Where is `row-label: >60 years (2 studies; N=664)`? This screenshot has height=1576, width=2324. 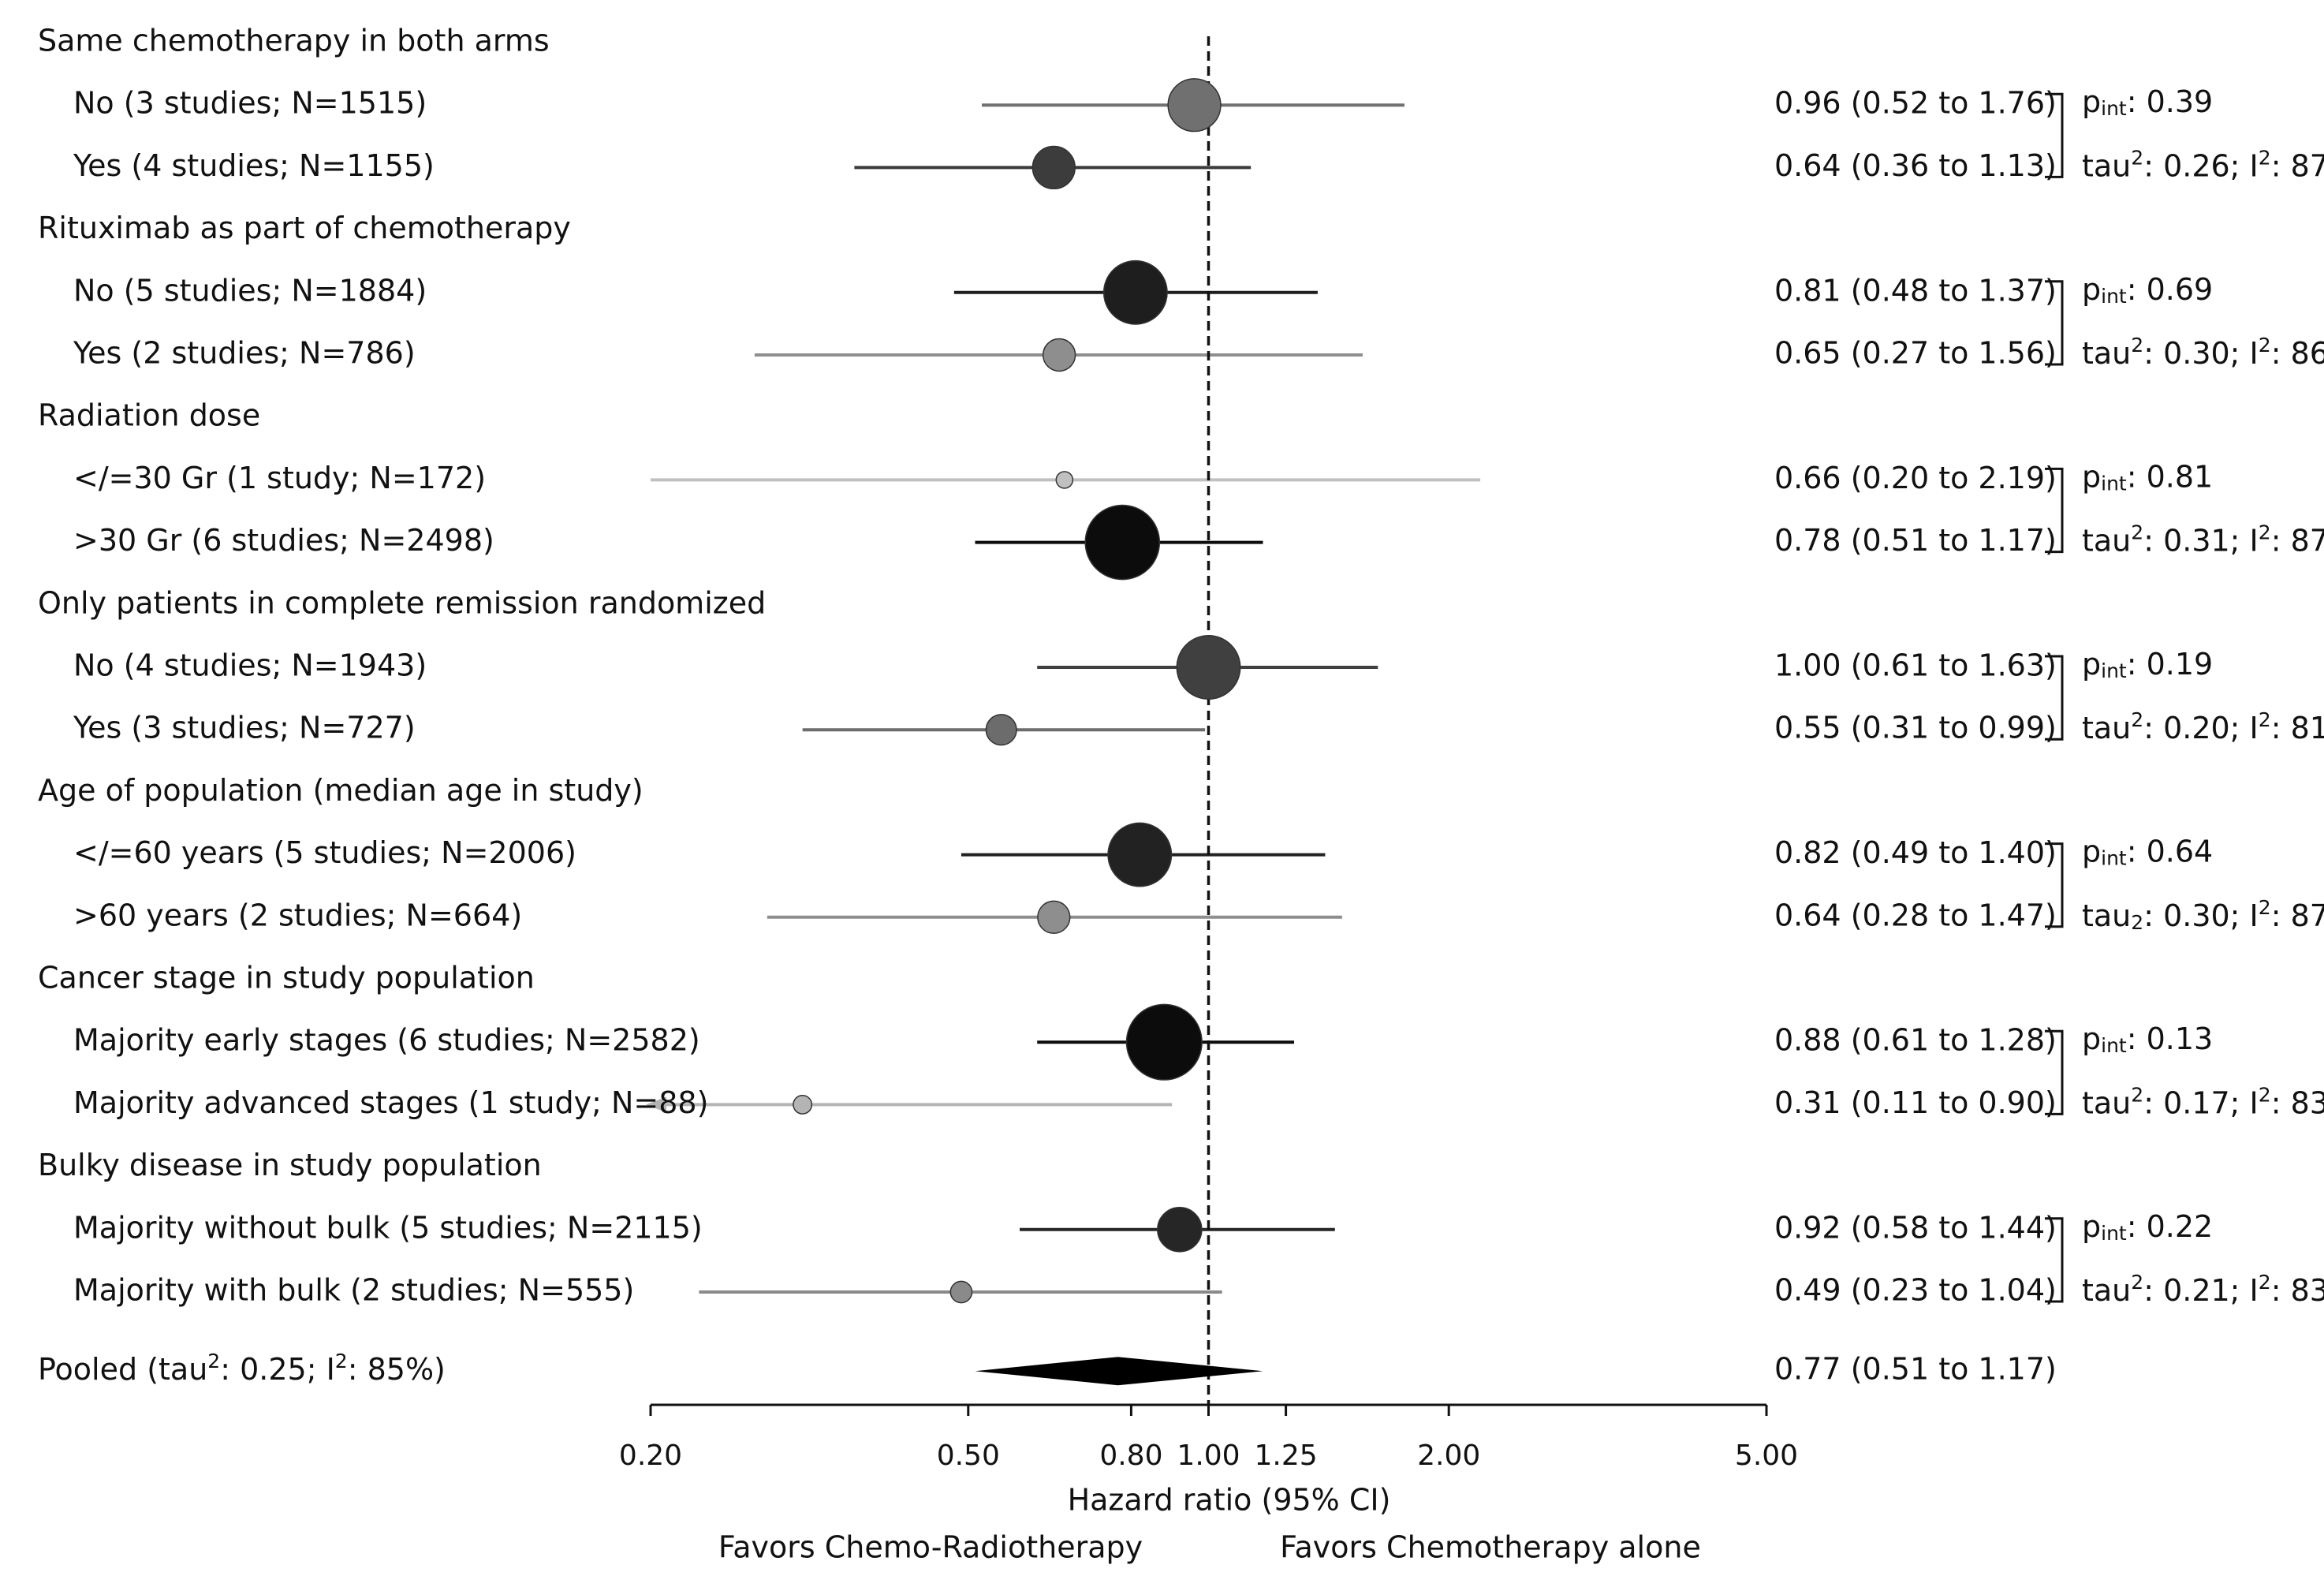 row-label: >60 years (2 studies; N=664) is located at coordinates (297, 915).